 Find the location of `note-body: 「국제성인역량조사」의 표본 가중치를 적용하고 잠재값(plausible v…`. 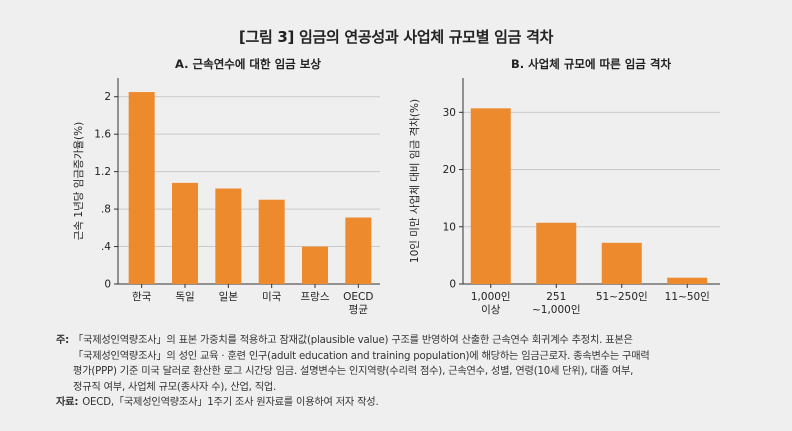

note-body: 「국제성인역량조사」의 표본 가중치를 적용하고 잠재값(plausible v… is located at coordinates (361, 364).